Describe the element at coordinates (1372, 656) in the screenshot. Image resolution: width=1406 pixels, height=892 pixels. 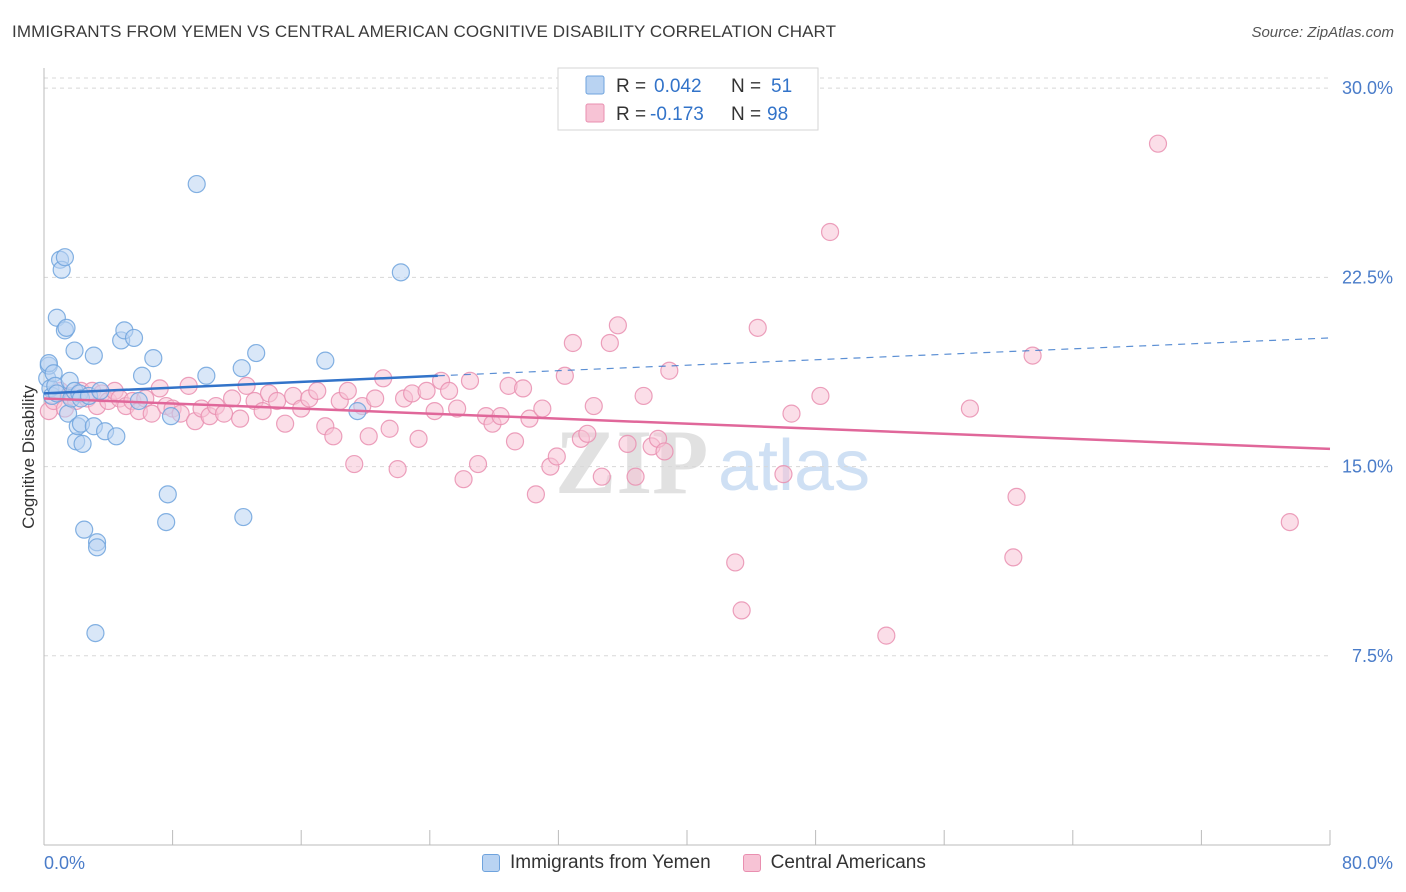
I see `y-tick-label: 7.5%` at that location.